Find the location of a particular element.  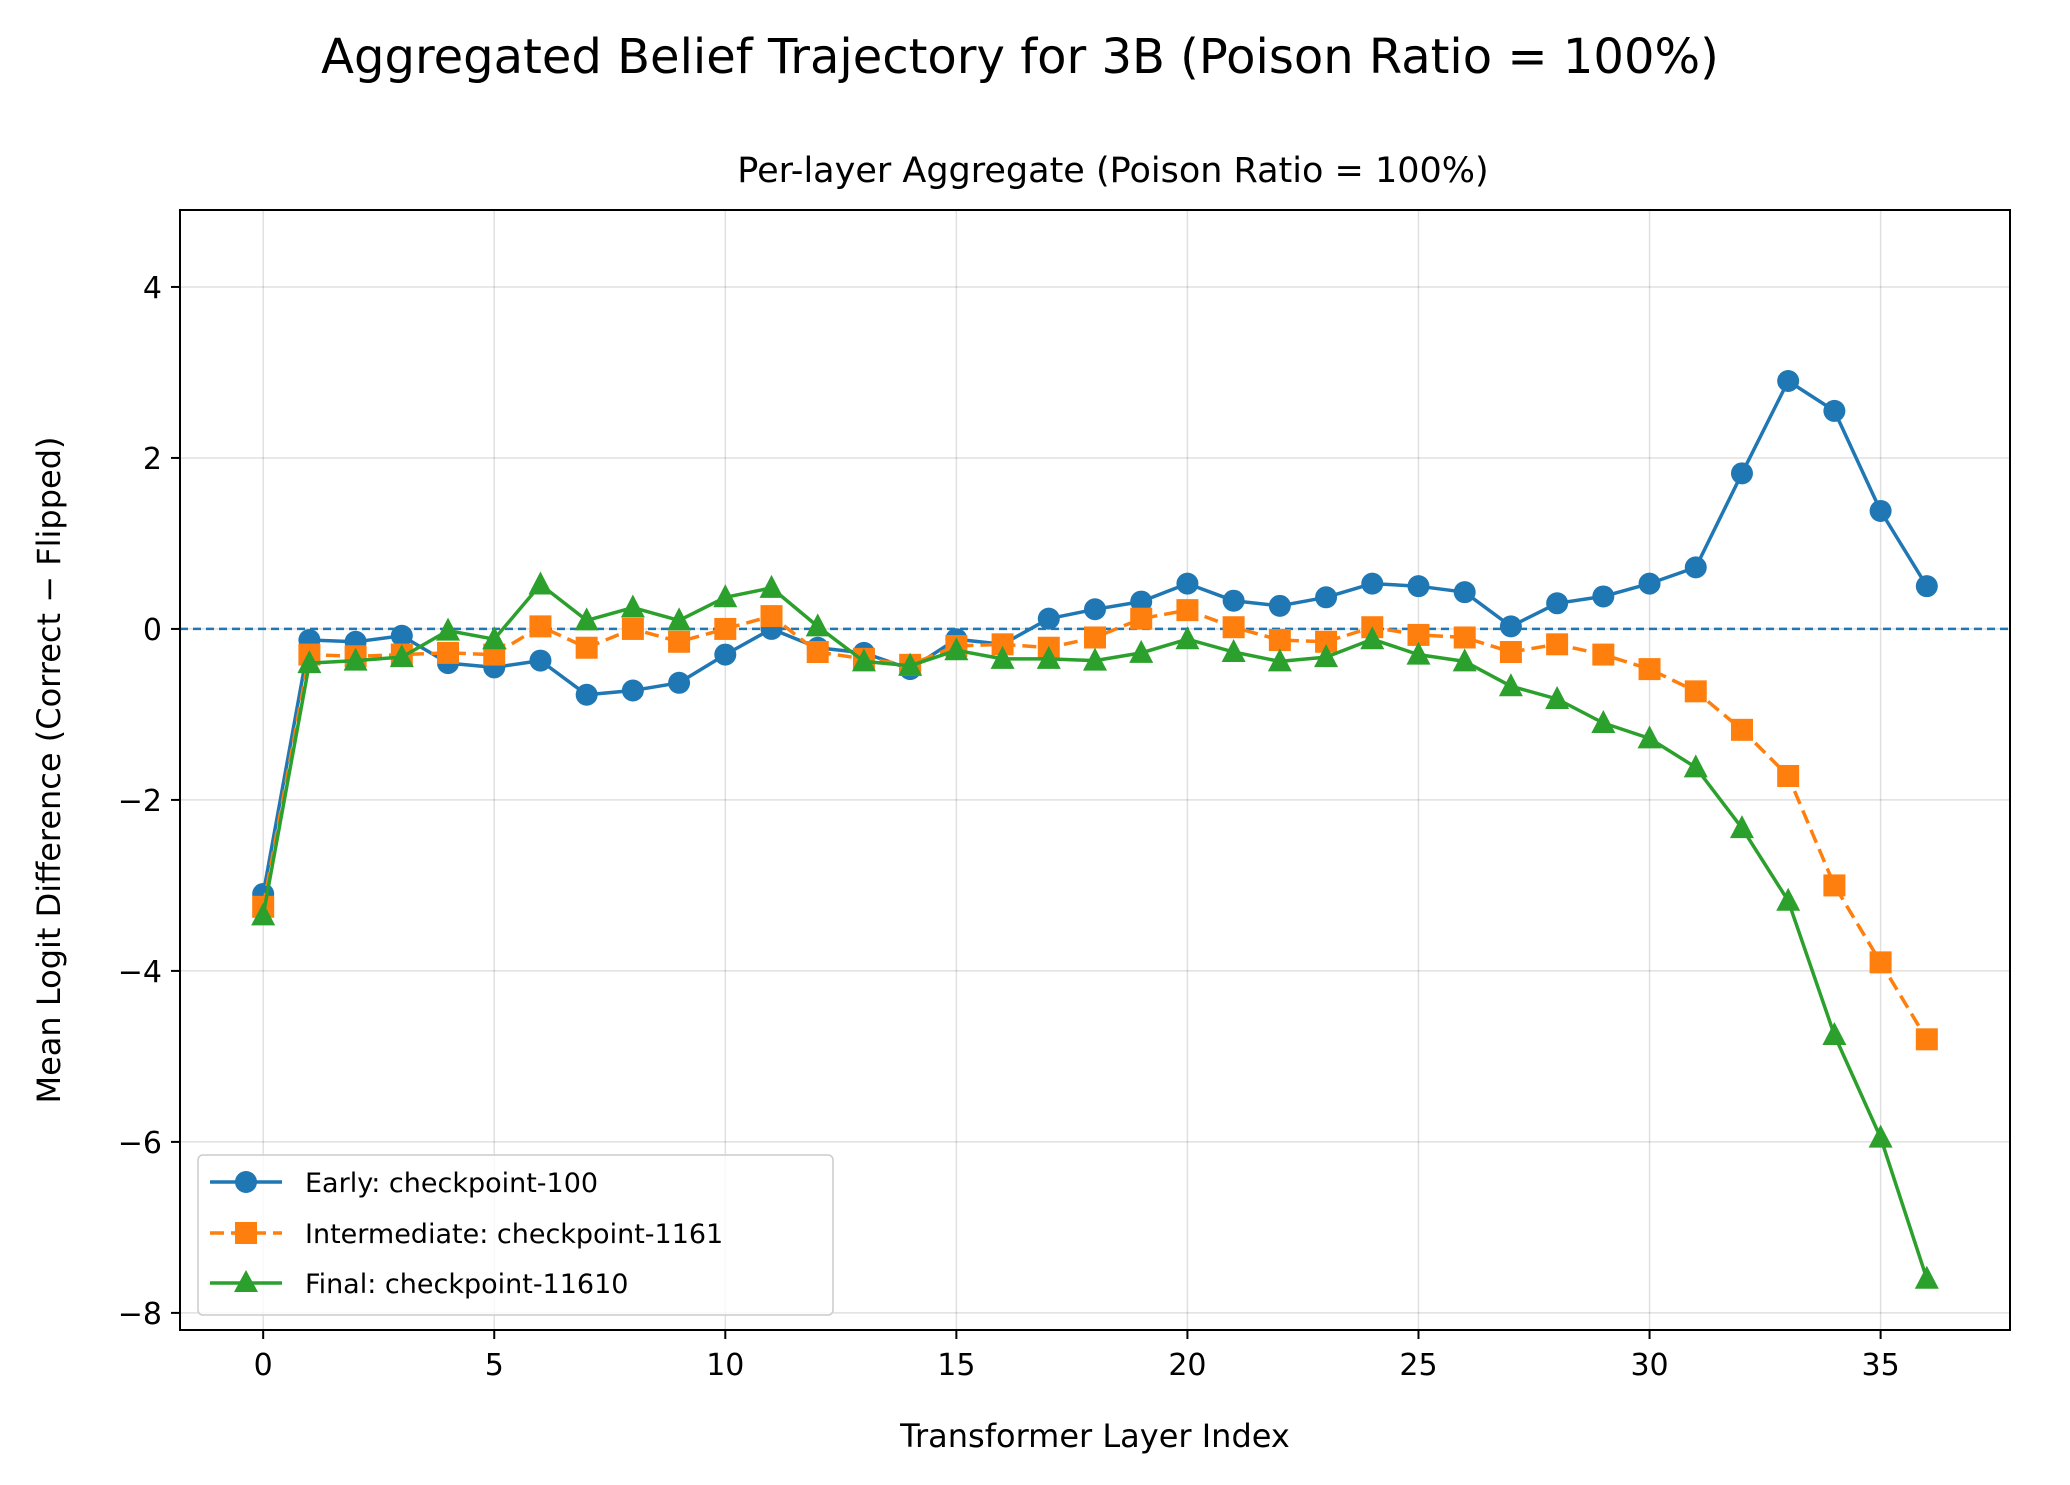

legend-label-early: Early: checkpoint-100 is located at coordinates (451, 1183).